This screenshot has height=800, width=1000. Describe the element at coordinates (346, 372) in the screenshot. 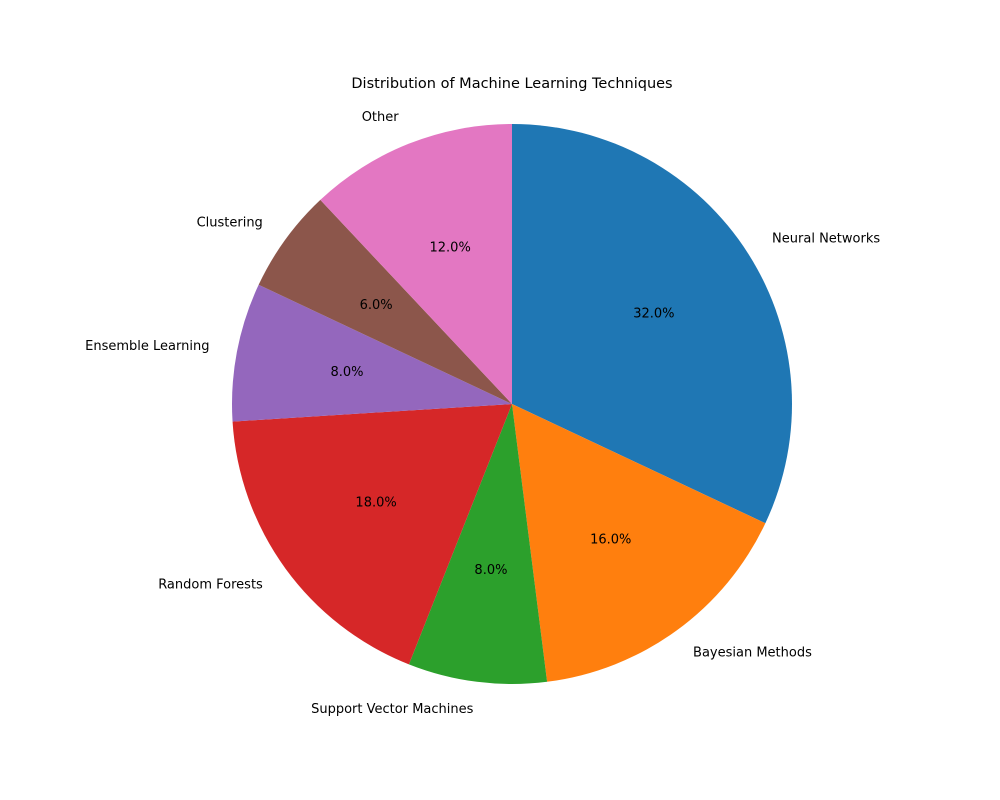

I see `slice-percent-ensemble-learning: 8.0%` at that location.